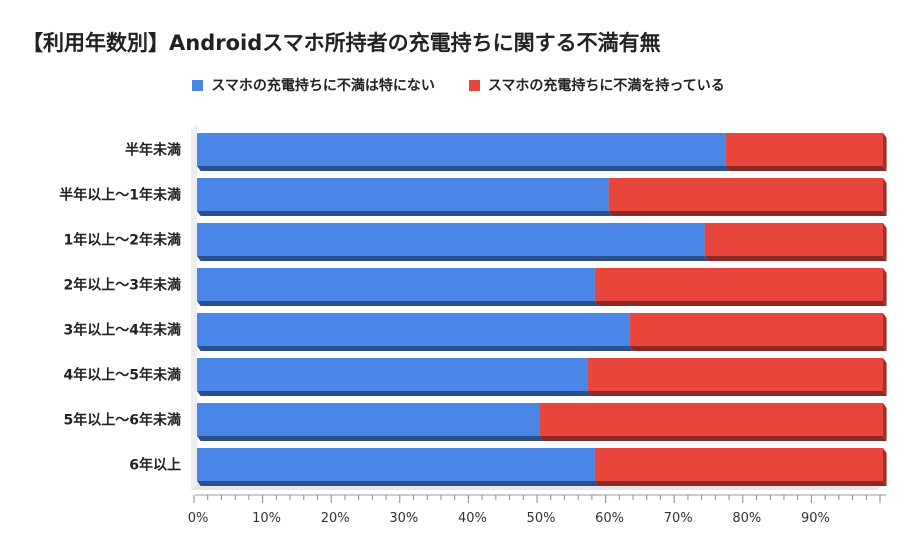 This screenshot has height=553, width=917. What do you see at coordinates (122, 375) in the screenshot?
I see `category-label: 4年以上〜5年未満` at bounding box center [122, 375].